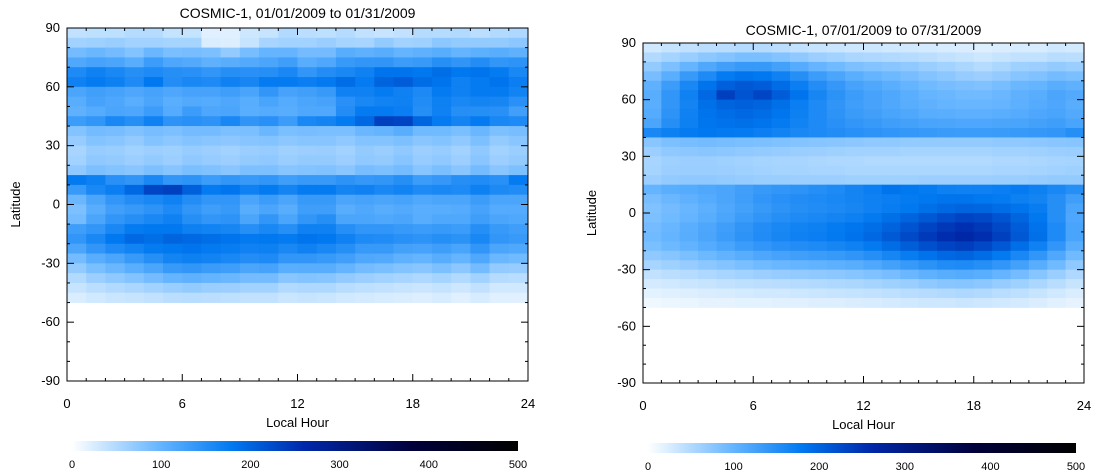  I want to click on y-tick-label: -90, so click(50, 380).